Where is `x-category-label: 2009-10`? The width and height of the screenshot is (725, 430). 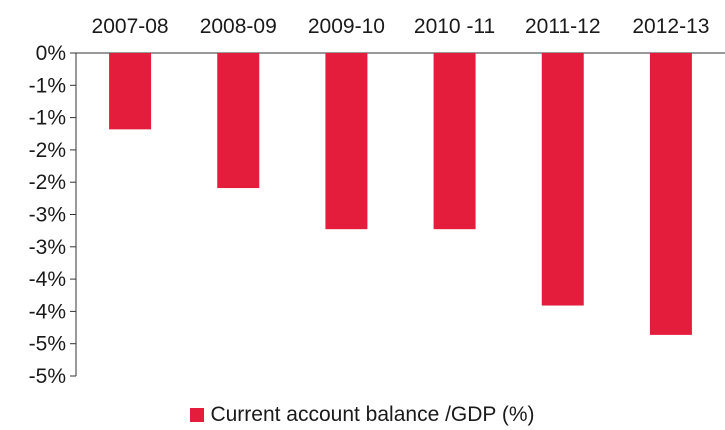 x-category-label: 2009-10 is located at coordinates (346, 26).